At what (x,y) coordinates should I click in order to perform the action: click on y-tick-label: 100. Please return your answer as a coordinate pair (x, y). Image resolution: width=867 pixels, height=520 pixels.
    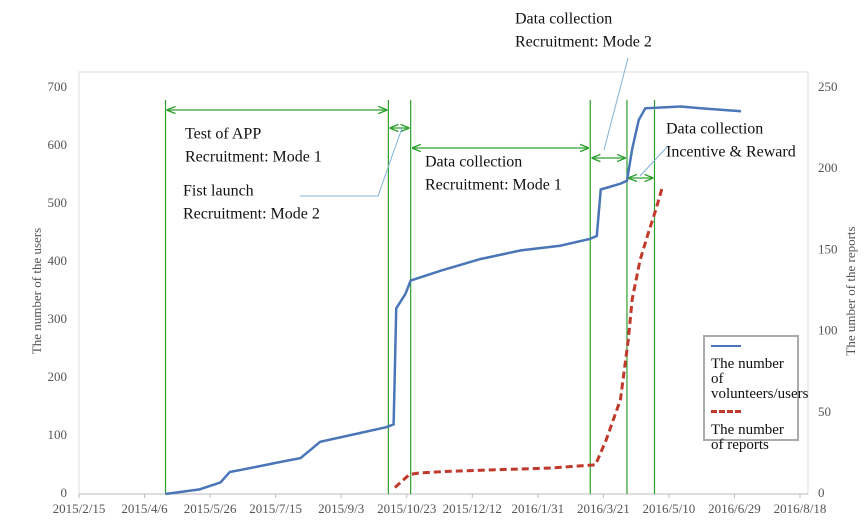
    Looking at the image, I should click on (58, 434).